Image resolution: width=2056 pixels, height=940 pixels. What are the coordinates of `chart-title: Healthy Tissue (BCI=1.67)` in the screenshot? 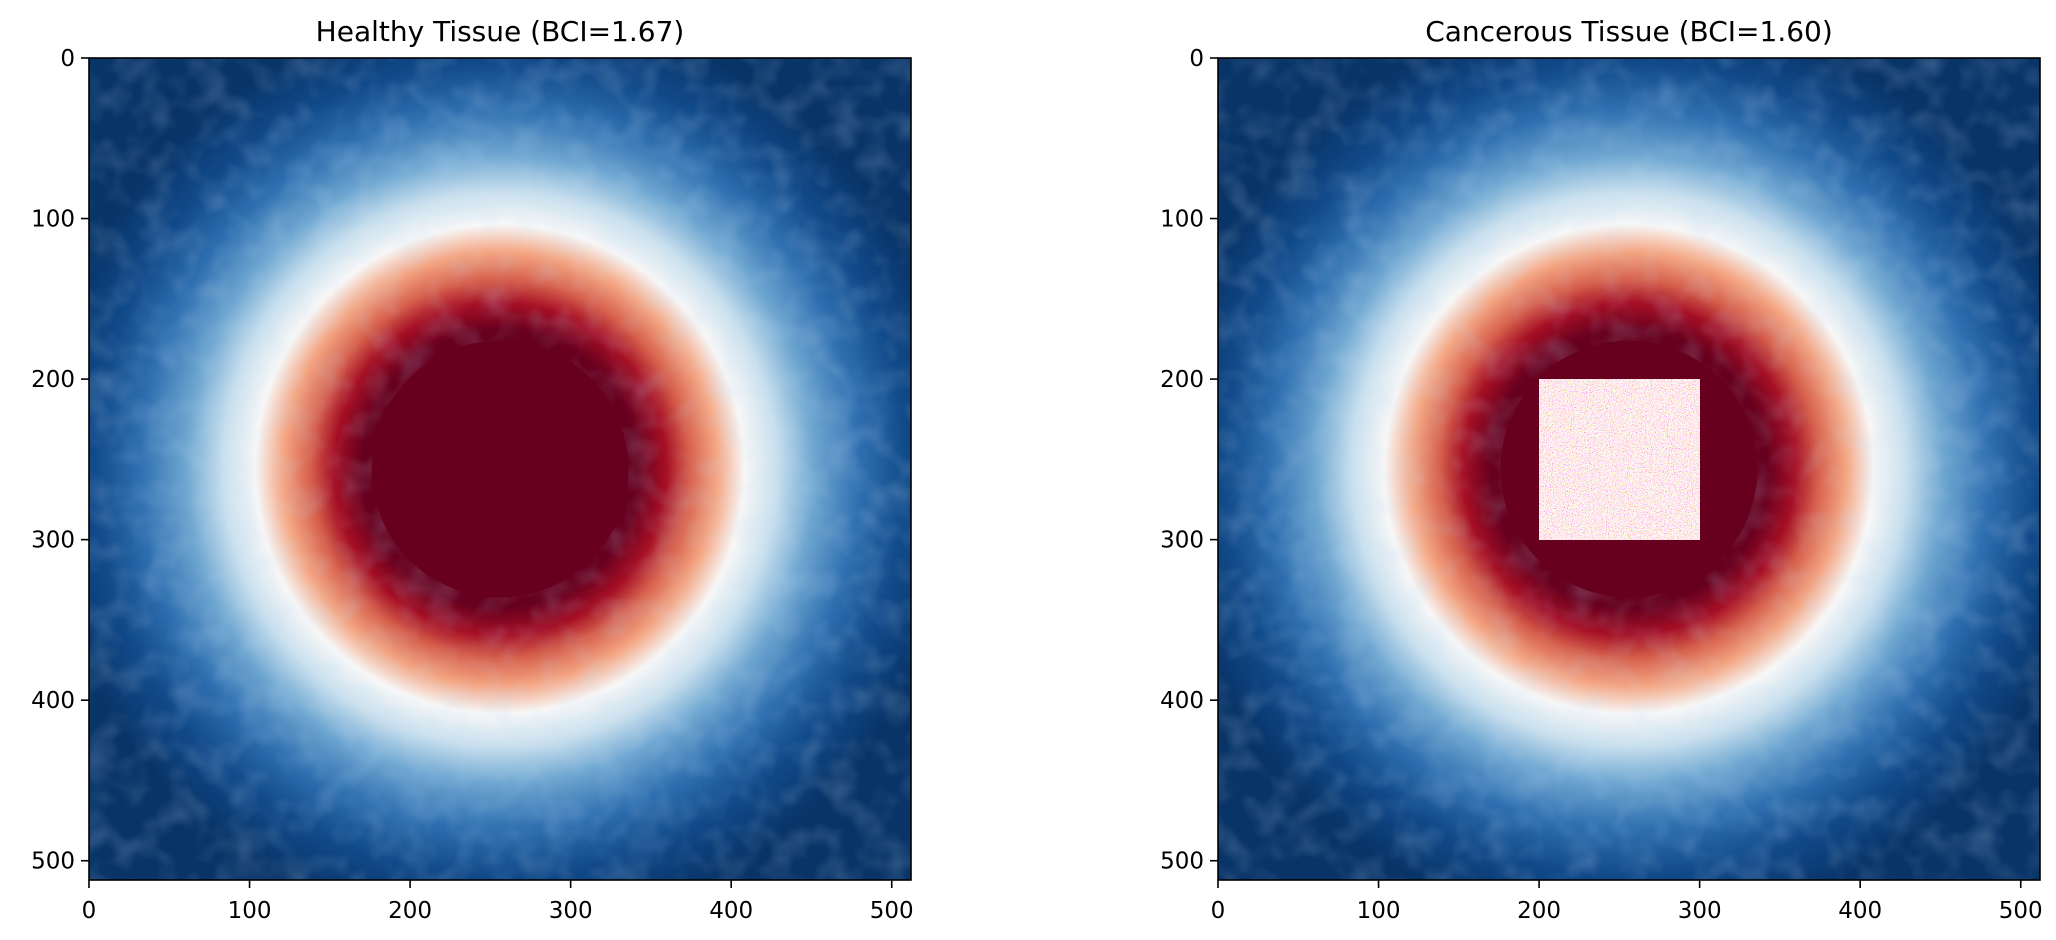 It's located at (500, 31).